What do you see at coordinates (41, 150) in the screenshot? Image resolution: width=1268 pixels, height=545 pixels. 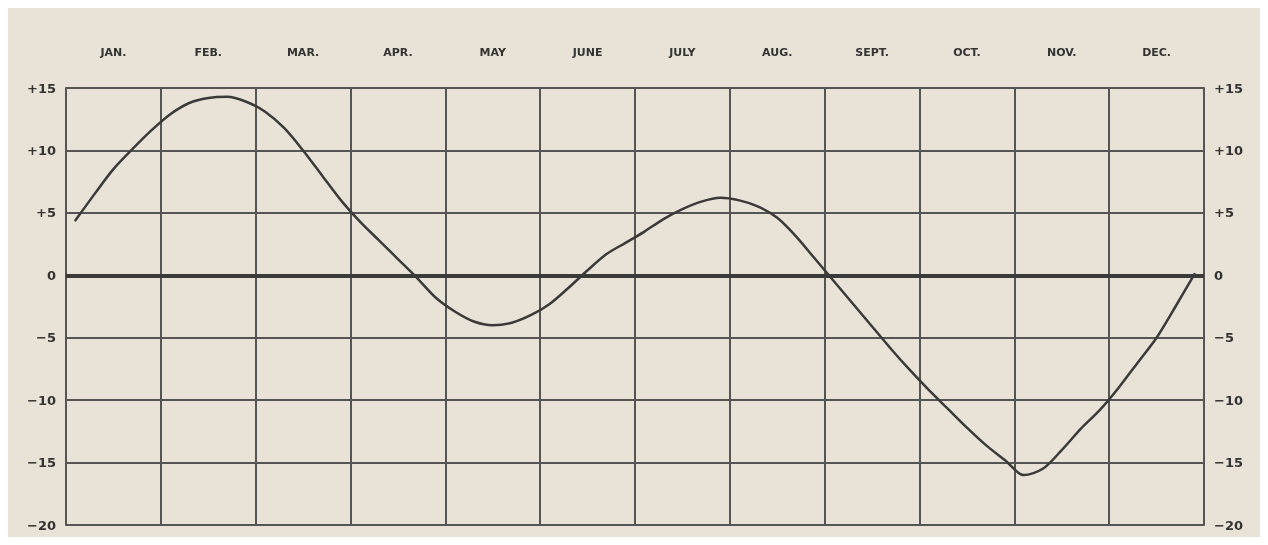 I see `y-tick-label: +10` at bounding box center [41, 150].